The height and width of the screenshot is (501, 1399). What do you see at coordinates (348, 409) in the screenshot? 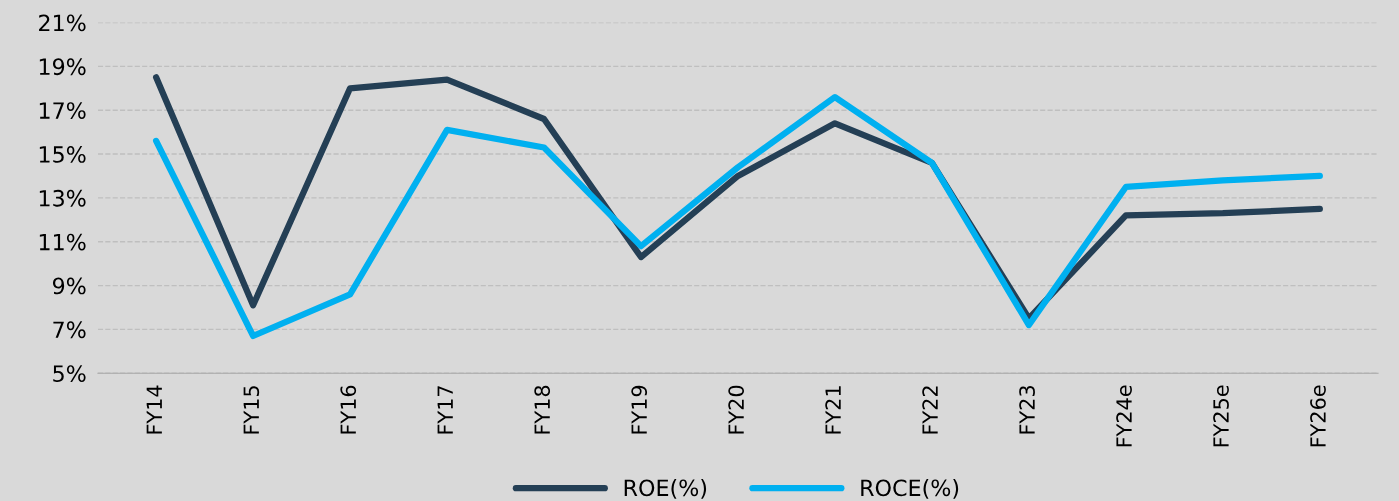
I see `x-tick-label: FY16` at bounding box center [348, 409].